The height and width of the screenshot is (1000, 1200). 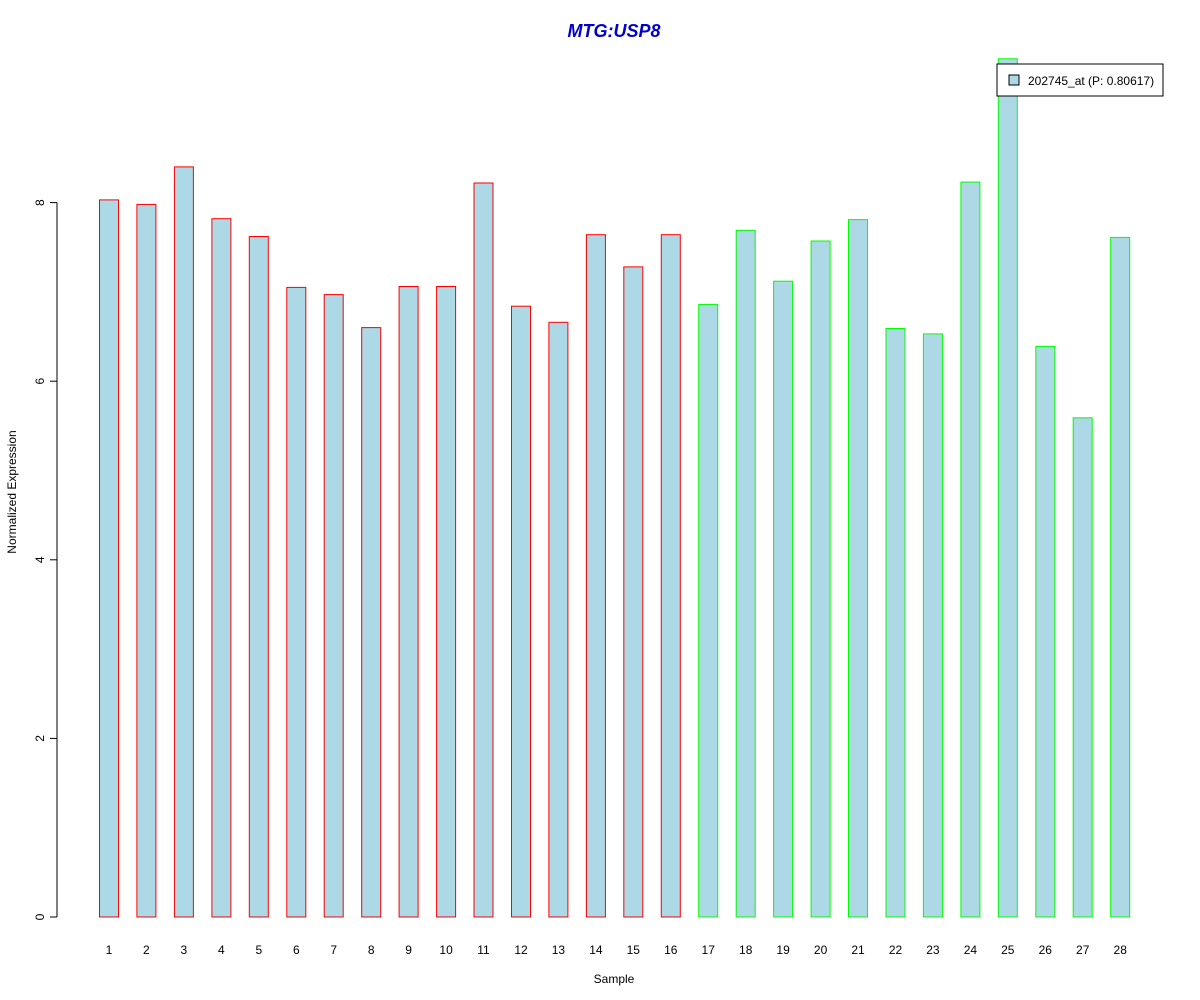 I want to click on chart-title: MTG:USP8, so click(x=613, y=31).